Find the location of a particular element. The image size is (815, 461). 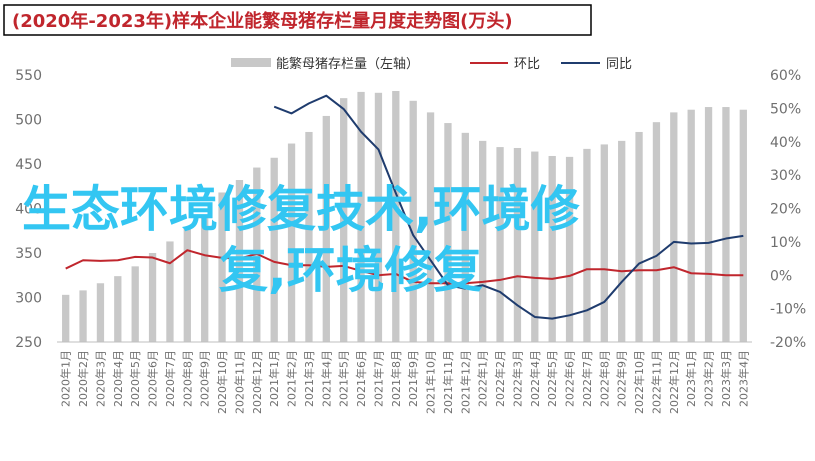

y-axis-right: -20% -10% 0% 10% 20% 30% 40% 50% 60% is located at coordinates (788, 209).